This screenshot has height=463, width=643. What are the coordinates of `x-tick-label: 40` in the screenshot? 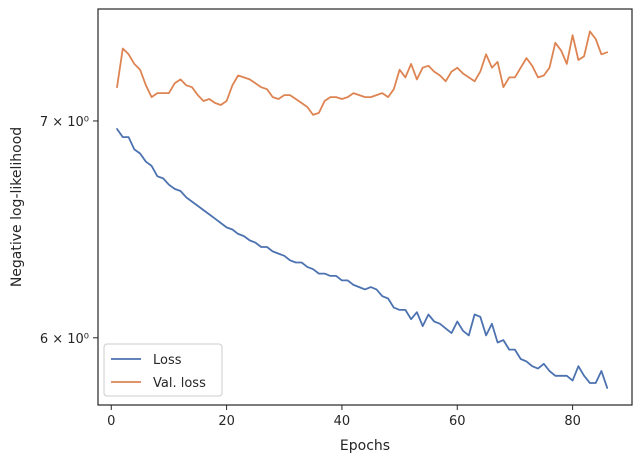 It's located at (342, 421).